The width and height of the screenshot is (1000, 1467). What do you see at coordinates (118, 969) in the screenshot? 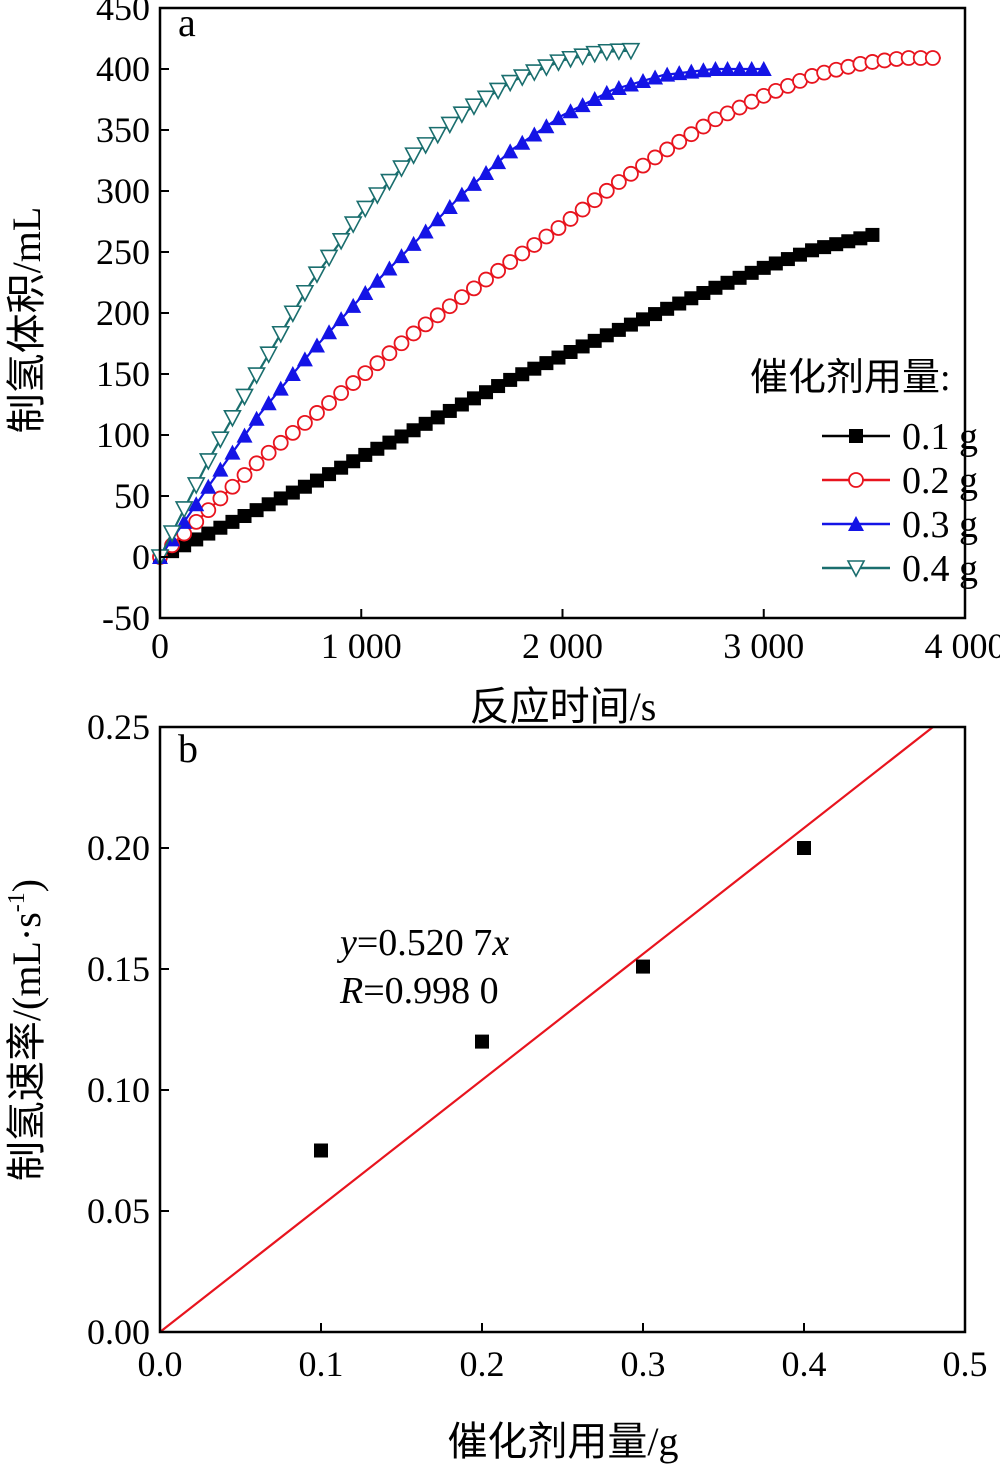
I see `y-tick-label: 0.15` at bounding box center [118, 969].